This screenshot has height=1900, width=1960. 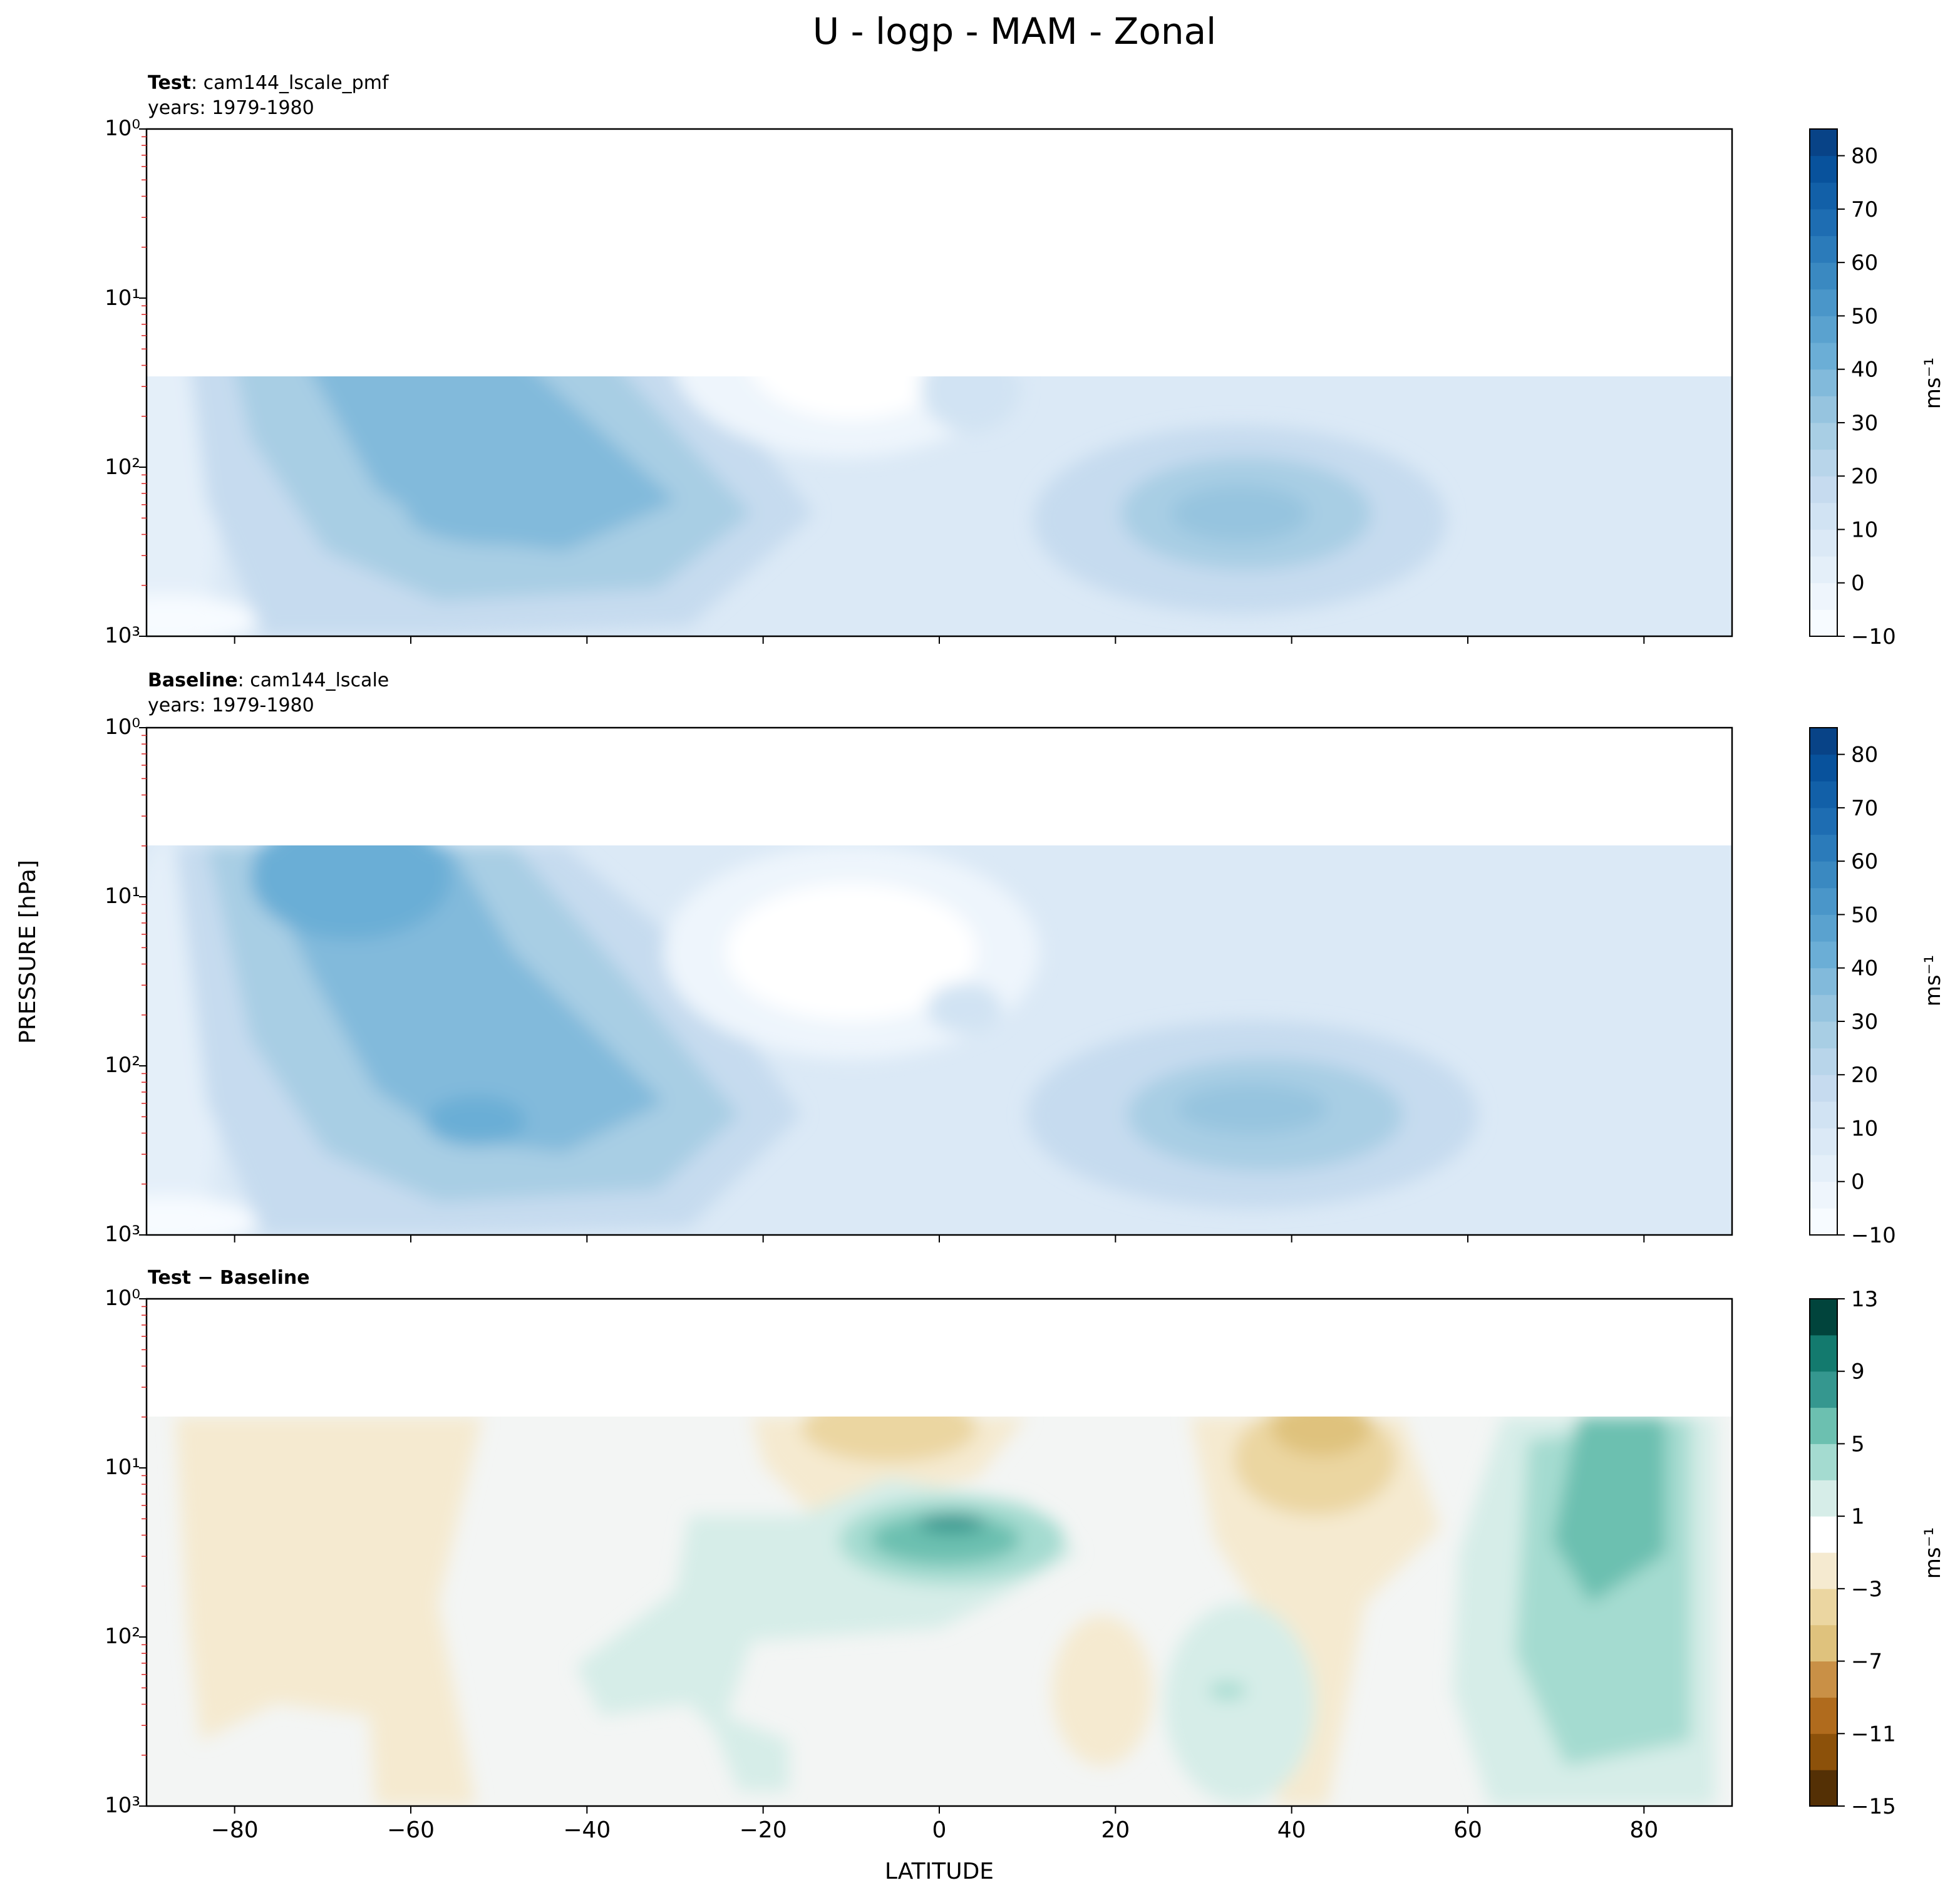 What do you see at coordinates (143, 1552) in the screenshot?
I see `panel-difference-ytick-marks` at bounding box center [143, 1552].